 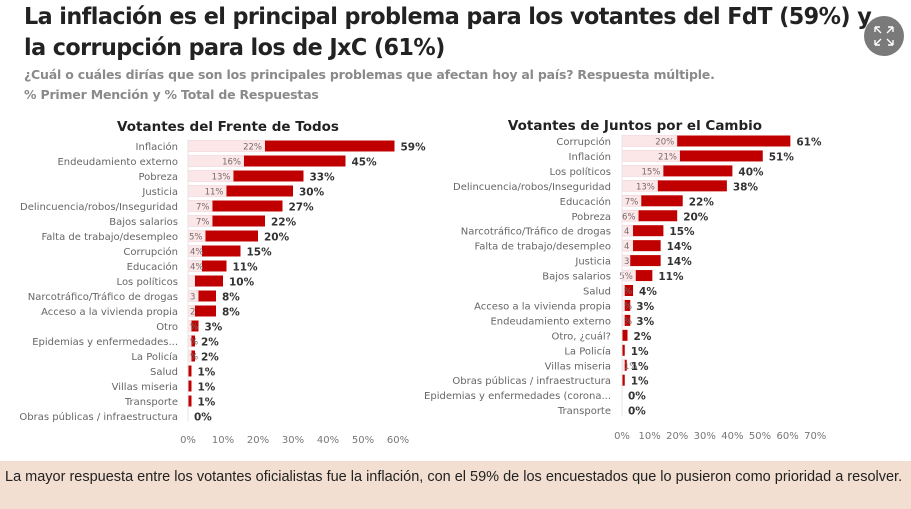 I want to click on jxc-category-label: Inflación, so click(x=590, y=157).